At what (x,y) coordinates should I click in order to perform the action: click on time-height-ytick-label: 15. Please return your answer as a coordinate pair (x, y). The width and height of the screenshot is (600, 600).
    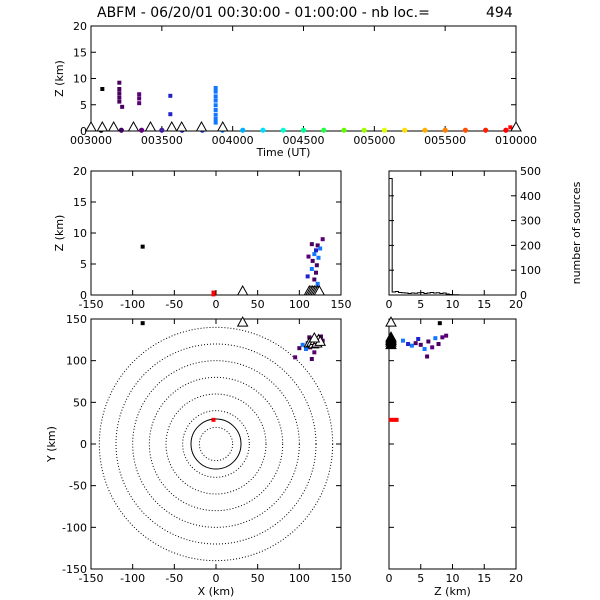
    Looking at the image, I should click on (80, 52).